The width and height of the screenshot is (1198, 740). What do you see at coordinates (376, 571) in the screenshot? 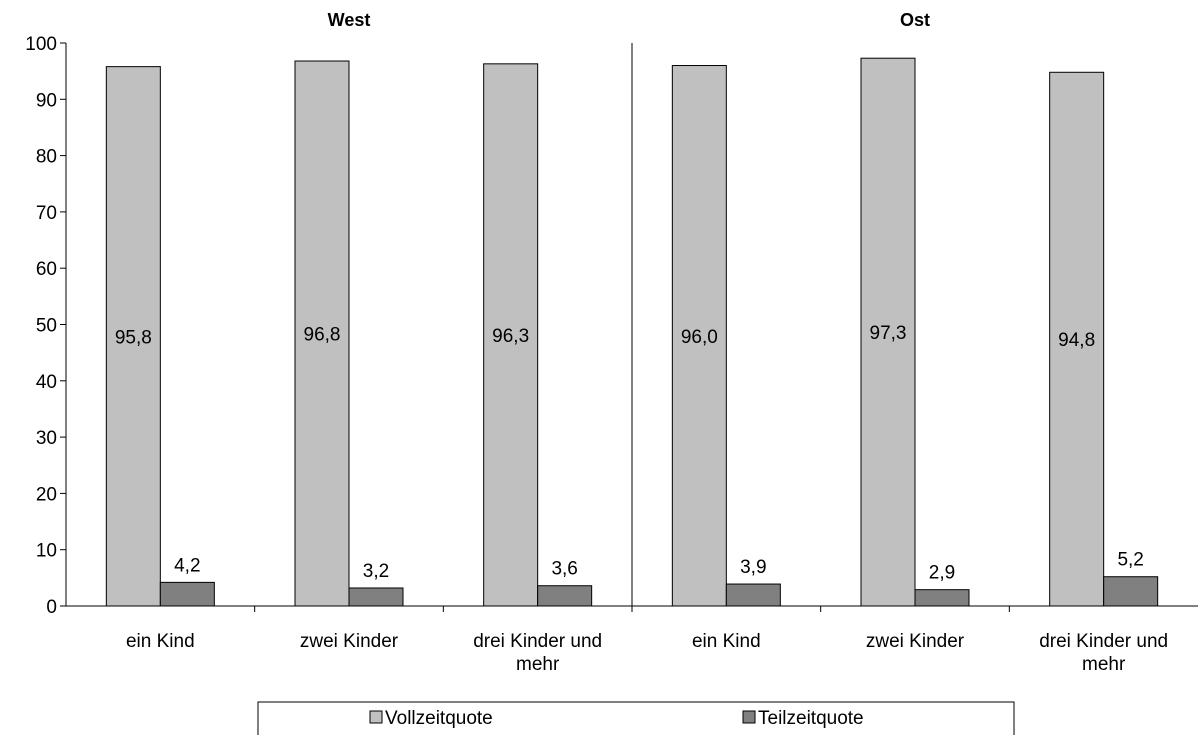
I see `data-label-teilzeitquote: 3,2` at bounding box center [376, 571].